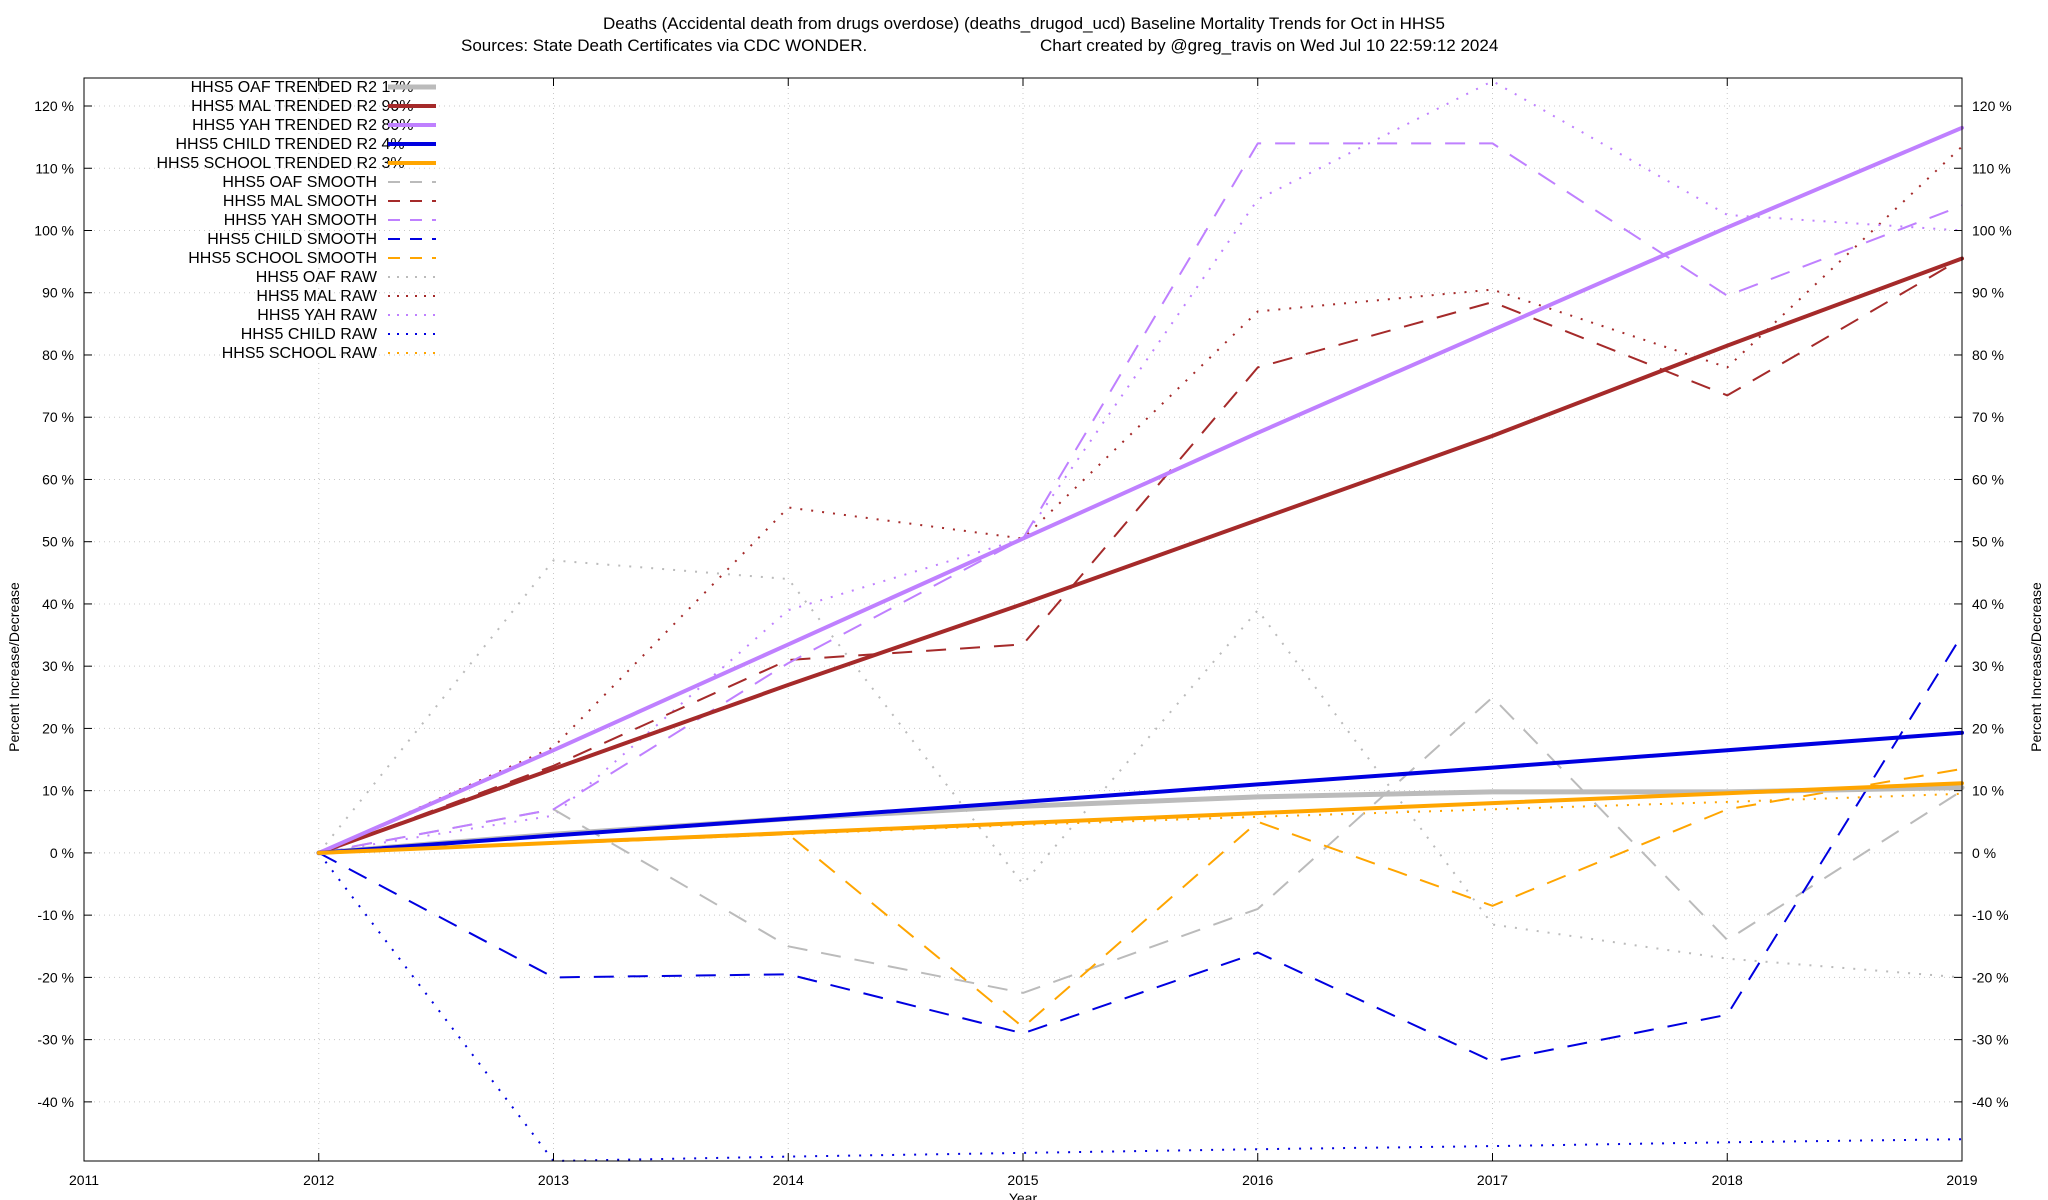 The width and height of the screenshot is (2048, 1200). What do you see at coordinates (317, 277) in the screenshot?
I see `legend-label: HHS5 OAF RAW` at bounding box center [317, 277].